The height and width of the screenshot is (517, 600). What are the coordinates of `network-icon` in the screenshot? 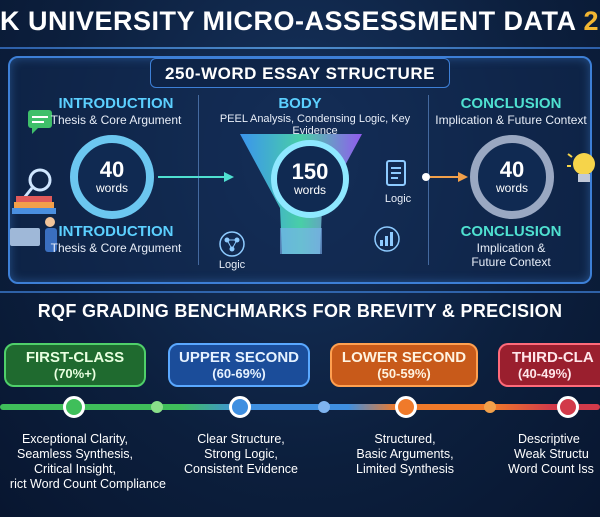 It's located at (232, 244).